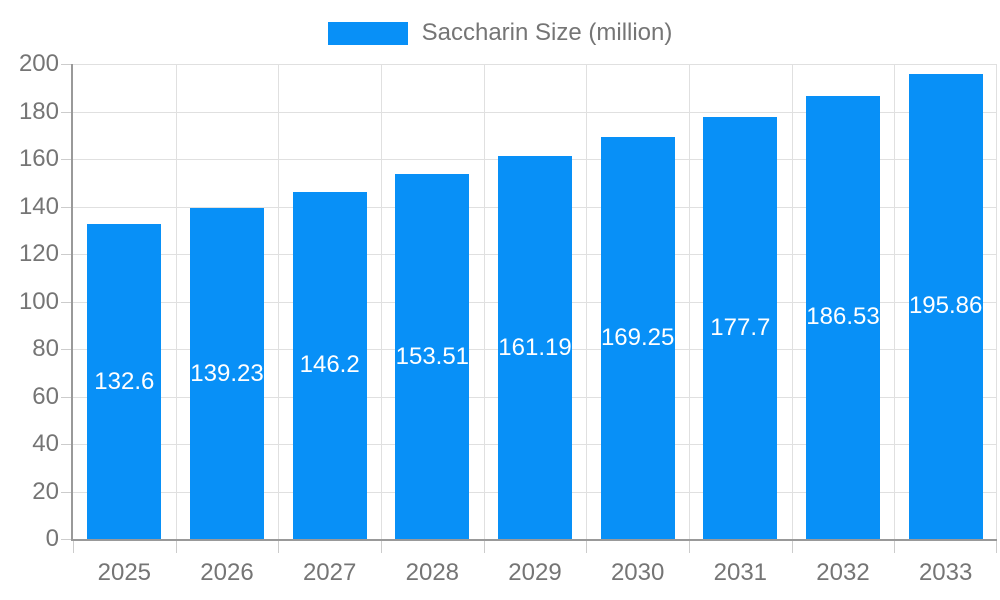 This screenshot has width=1000, height=600. I want to click on bar-2033, so click(945, 306).